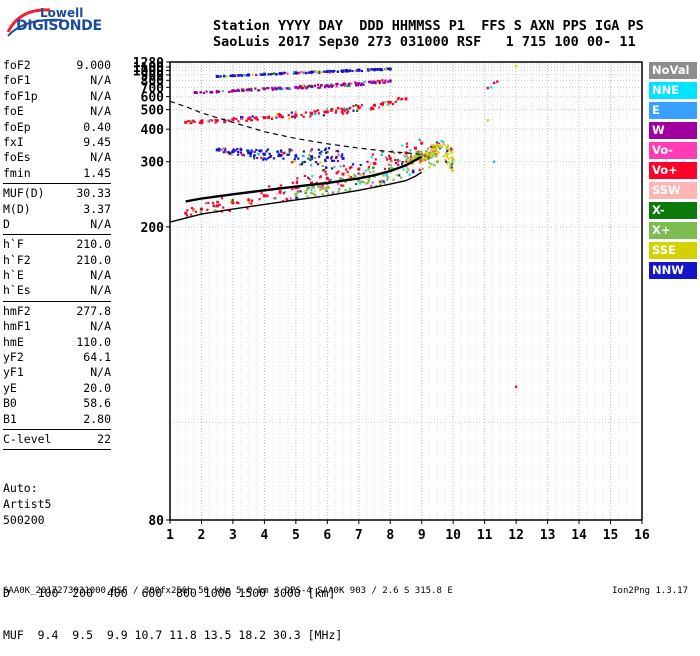 The height and width of the screenshot is (656, 700). What do you see at coordinates (10, 403) in the screenshot?
I see `parameter-label: B0` at bounding box center [10, 403].